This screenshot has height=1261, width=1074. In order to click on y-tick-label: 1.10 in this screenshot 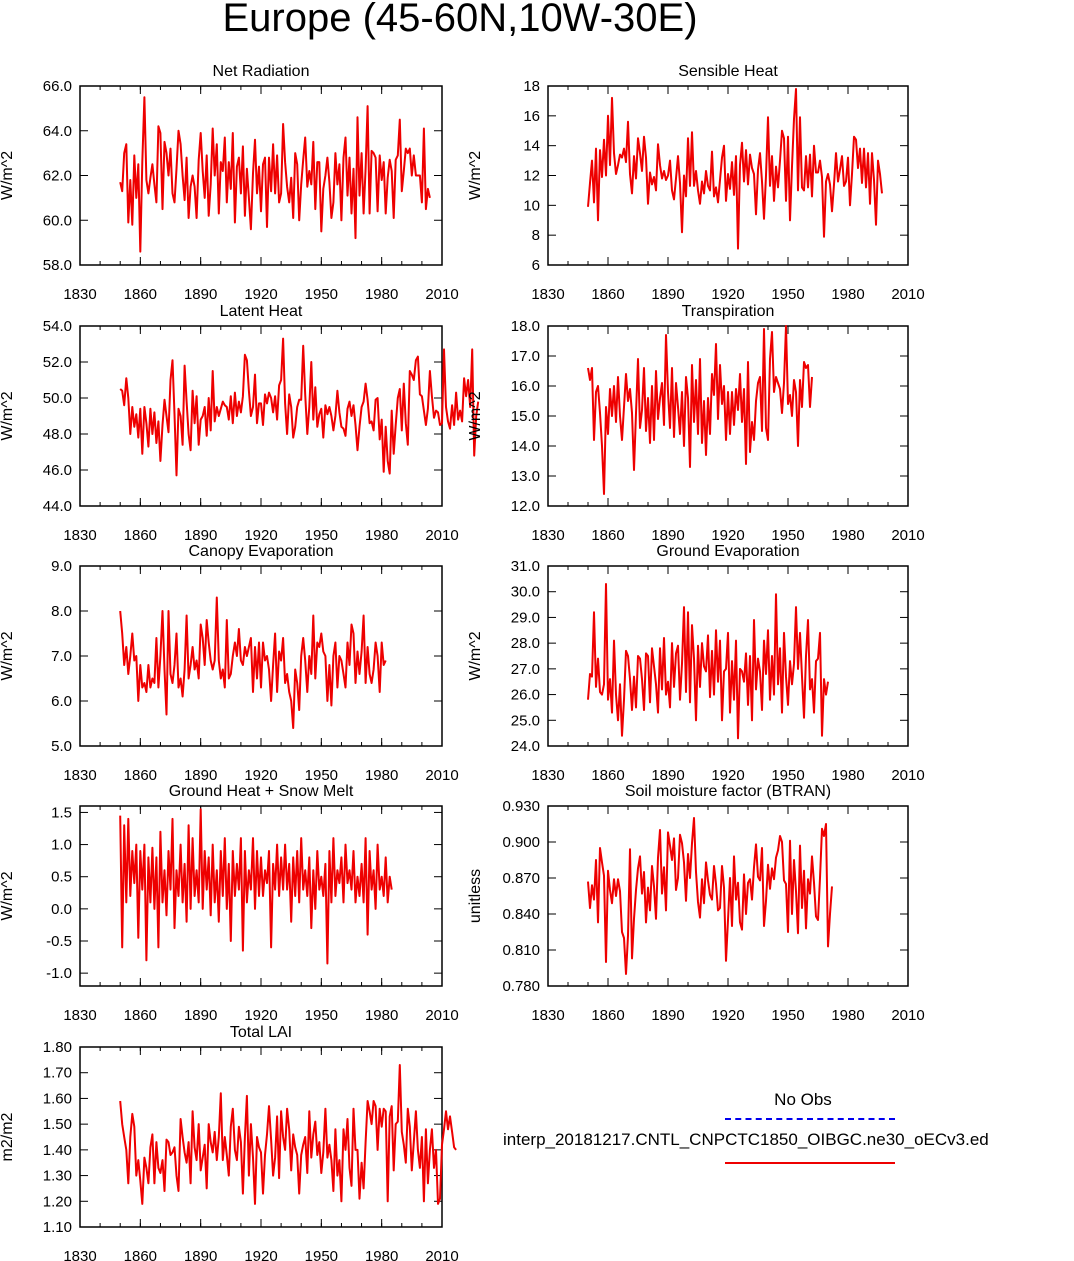, I will do `click(57, 1227)`.